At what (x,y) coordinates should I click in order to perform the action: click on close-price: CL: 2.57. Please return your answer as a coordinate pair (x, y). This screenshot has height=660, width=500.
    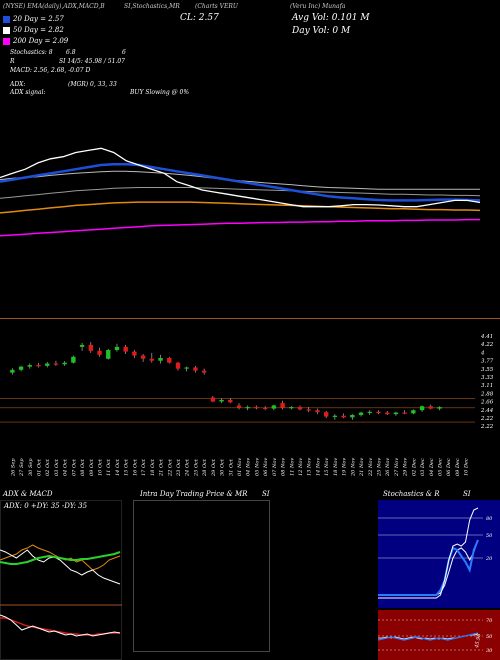
    Looking at the image, I should click on (199, 18).